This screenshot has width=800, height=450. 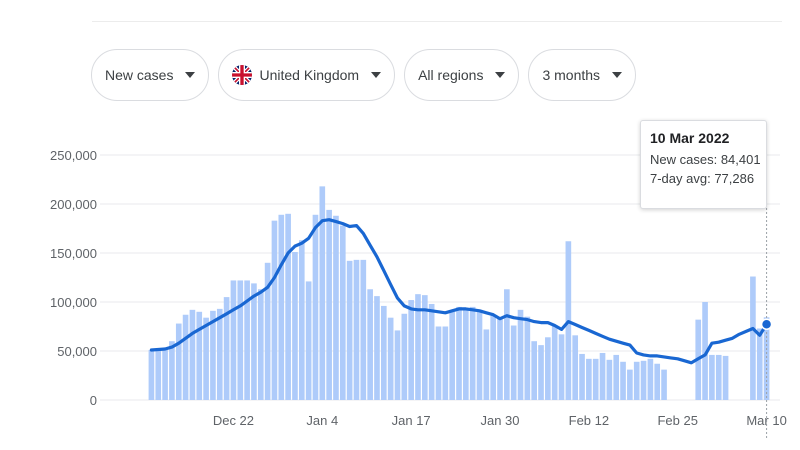 What do you see at coordinates (690, 138) in the screenshot?
I see `tooltip-date: 10 Mar 2022` at bounding box center [690, 138].